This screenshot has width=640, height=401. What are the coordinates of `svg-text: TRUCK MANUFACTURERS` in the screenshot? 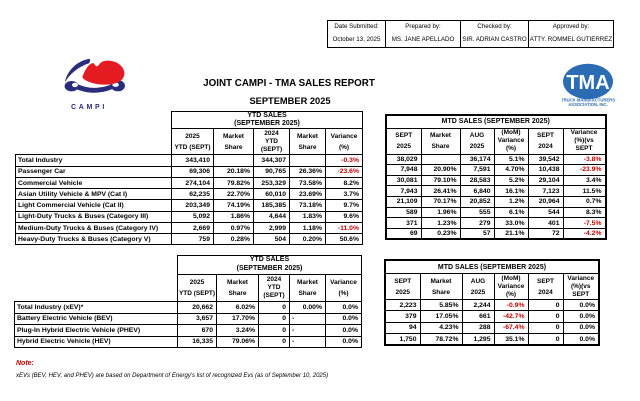 It's located at (588, 100).